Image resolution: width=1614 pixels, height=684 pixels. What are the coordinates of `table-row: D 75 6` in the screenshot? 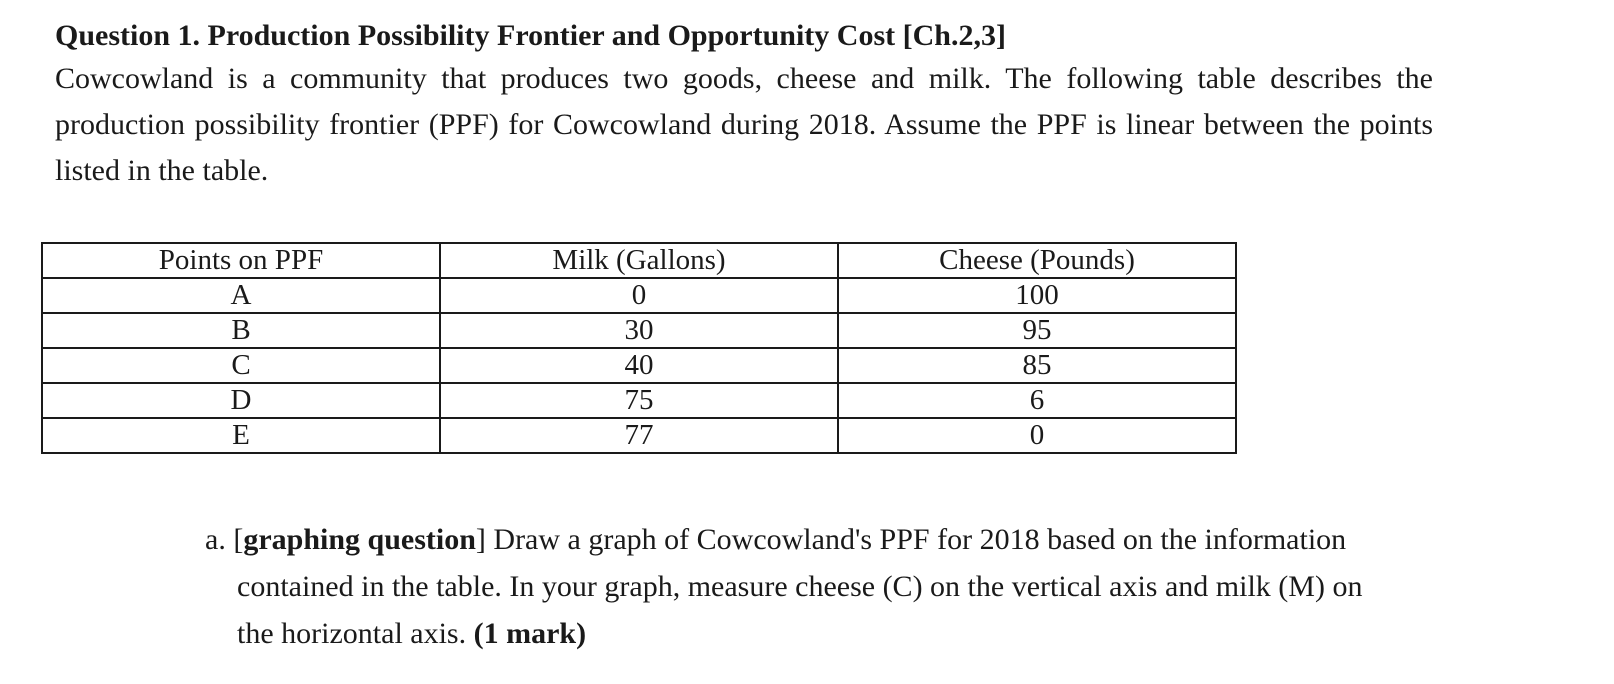 It's located at (639, 400).